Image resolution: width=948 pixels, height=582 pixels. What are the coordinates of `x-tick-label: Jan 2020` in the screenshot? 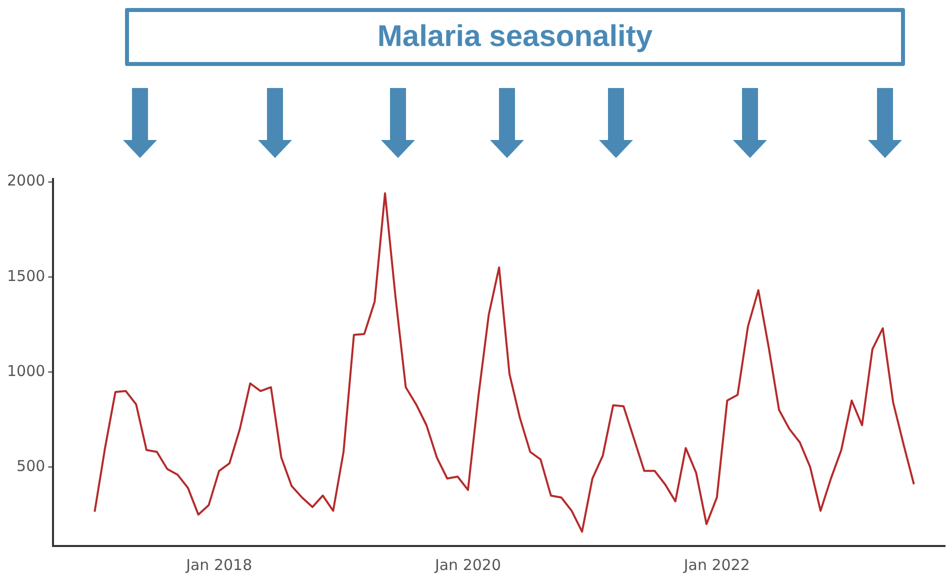 It's located at (468, 565).